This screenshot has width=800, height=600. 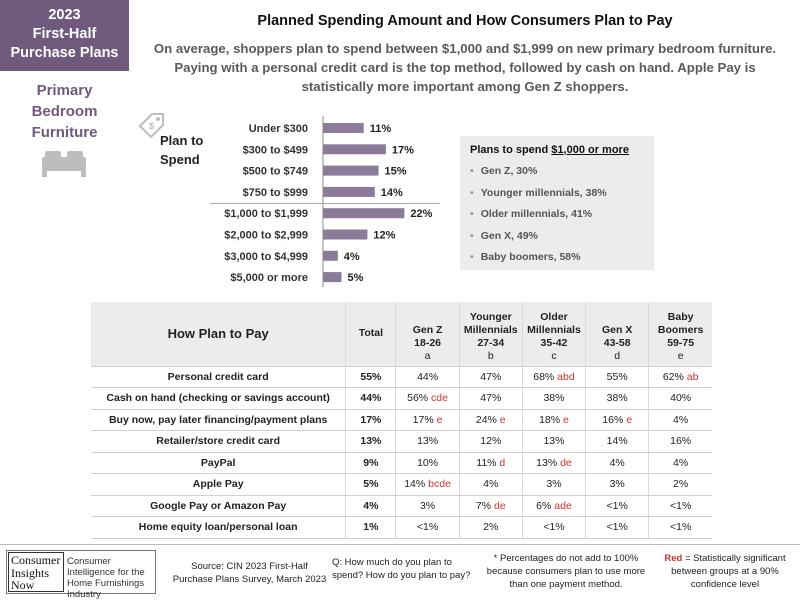 What do you see at coordinates (491, 398) in the screenshot?
I see `cell-value: 47%` at bounding box center [491, 398].